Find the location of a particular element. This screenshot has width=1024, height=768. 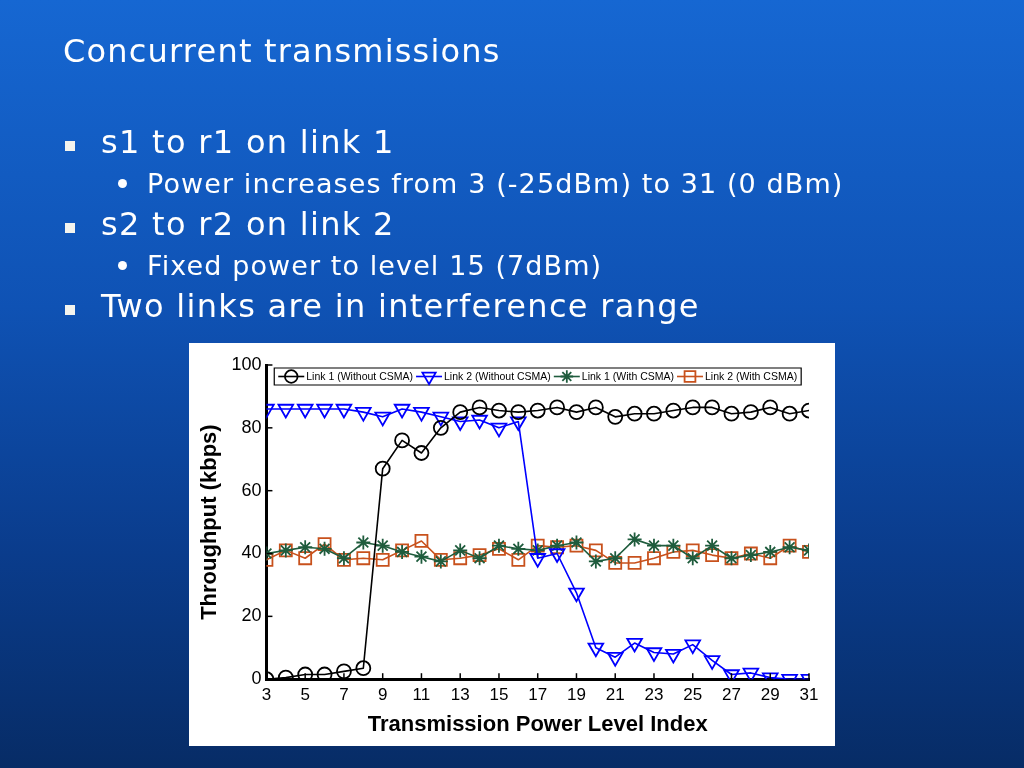

legend-label: Link 1 (Without CSMA) is located at coordinates (360, 375).